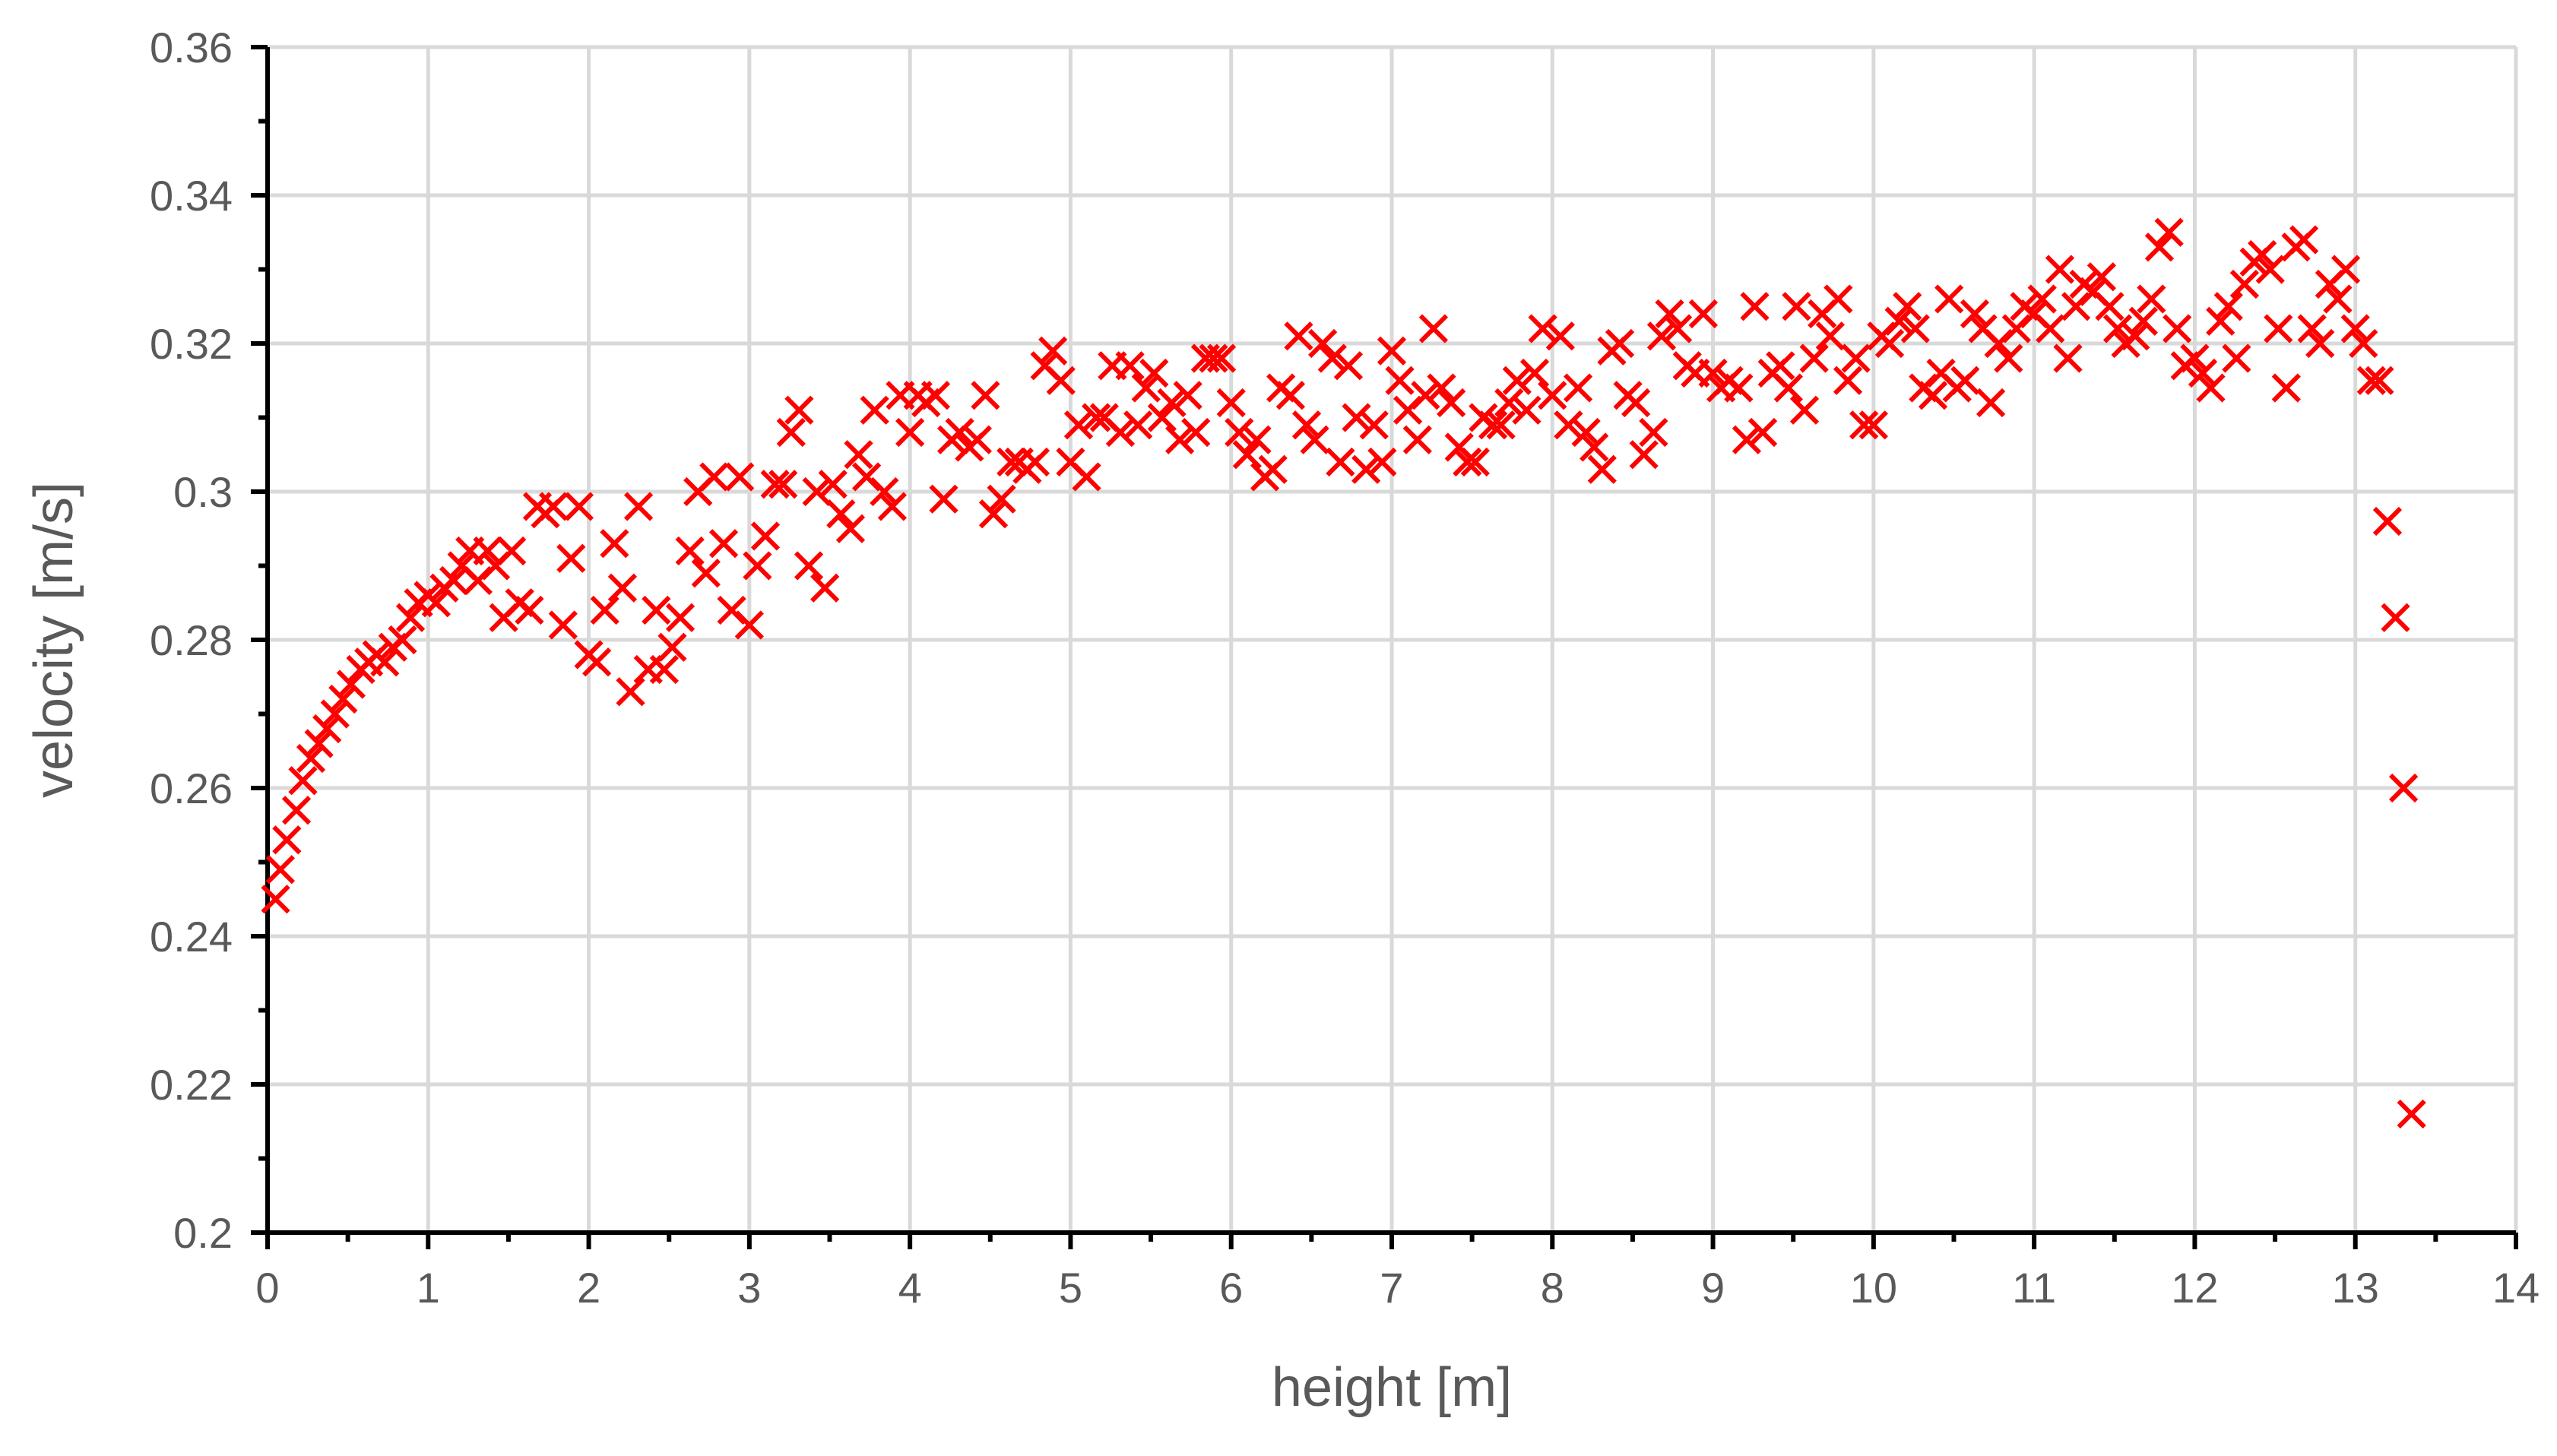  Describe the element at coordinates (1553, 1288) in the screenshot. I see `x-tick-label: 8` at that location.